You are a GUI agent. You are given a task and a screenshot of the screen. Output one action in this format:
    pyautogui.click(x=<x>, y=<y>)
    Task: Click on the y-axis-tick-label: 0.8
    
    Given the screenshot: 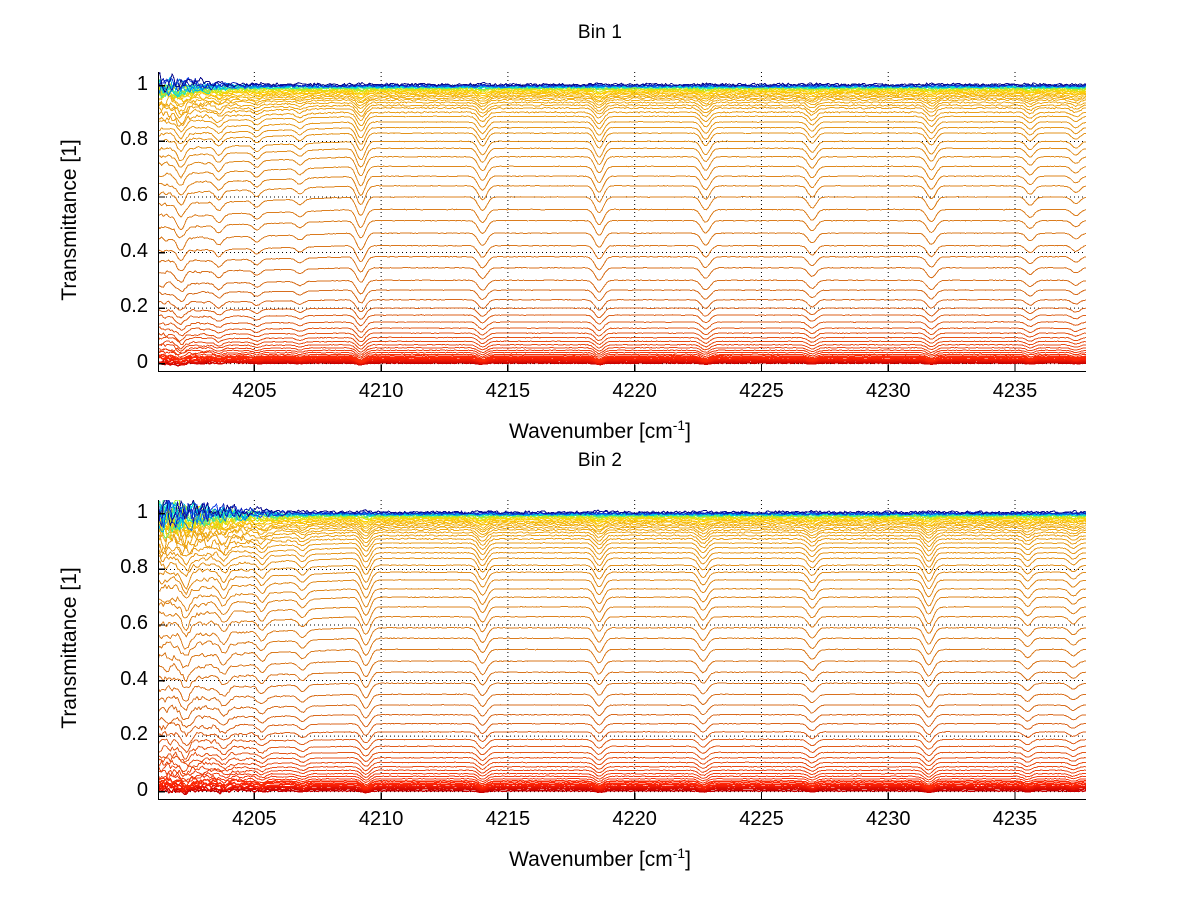 What is the action you would take?
    pyautogui.click(x=134, y=567)
    